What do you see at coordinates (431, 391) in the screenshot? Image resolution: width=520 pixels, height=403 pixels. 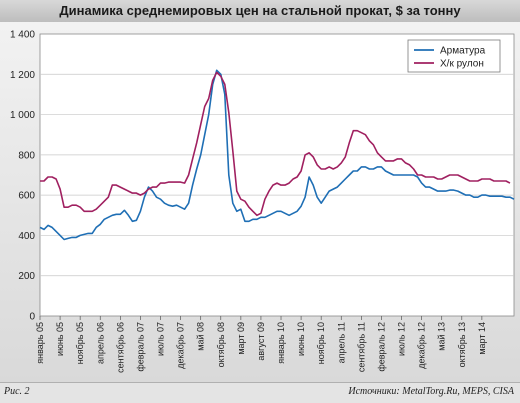 I see `source-note: Источники: MetalTorg.Ru, MEPS, CISA` at bounding box center [431, 391].